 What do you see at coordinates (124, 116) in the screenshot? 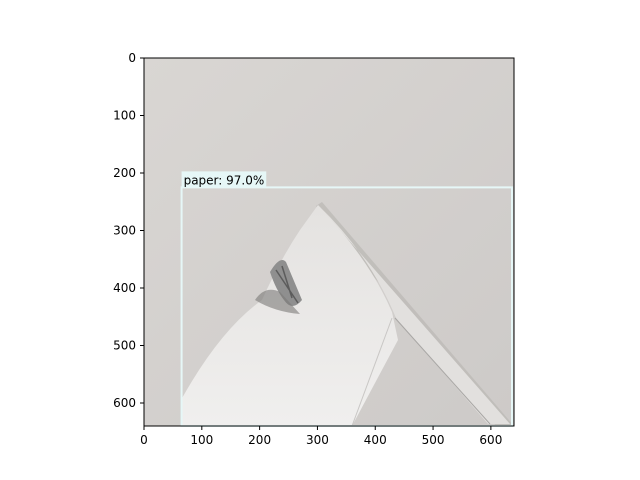
I see `y-tick-label: 100` at bounding box center [124, 116].